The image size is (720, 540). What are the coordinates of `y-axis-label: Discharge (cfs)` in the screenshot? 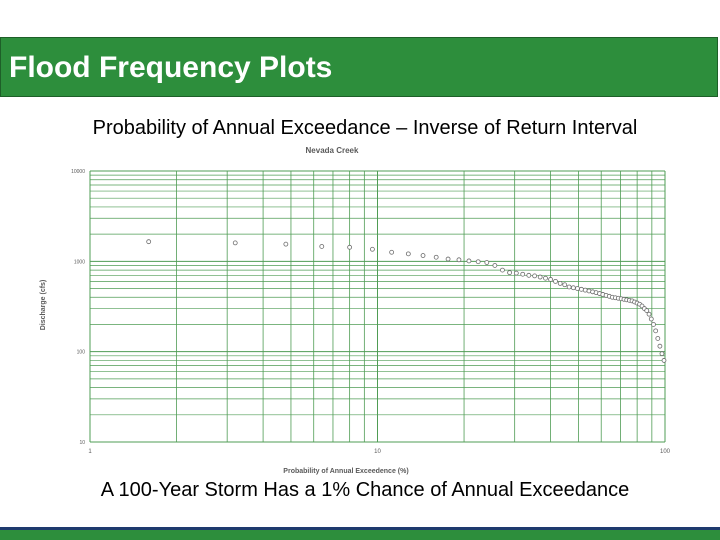 It's located at (43, 305).